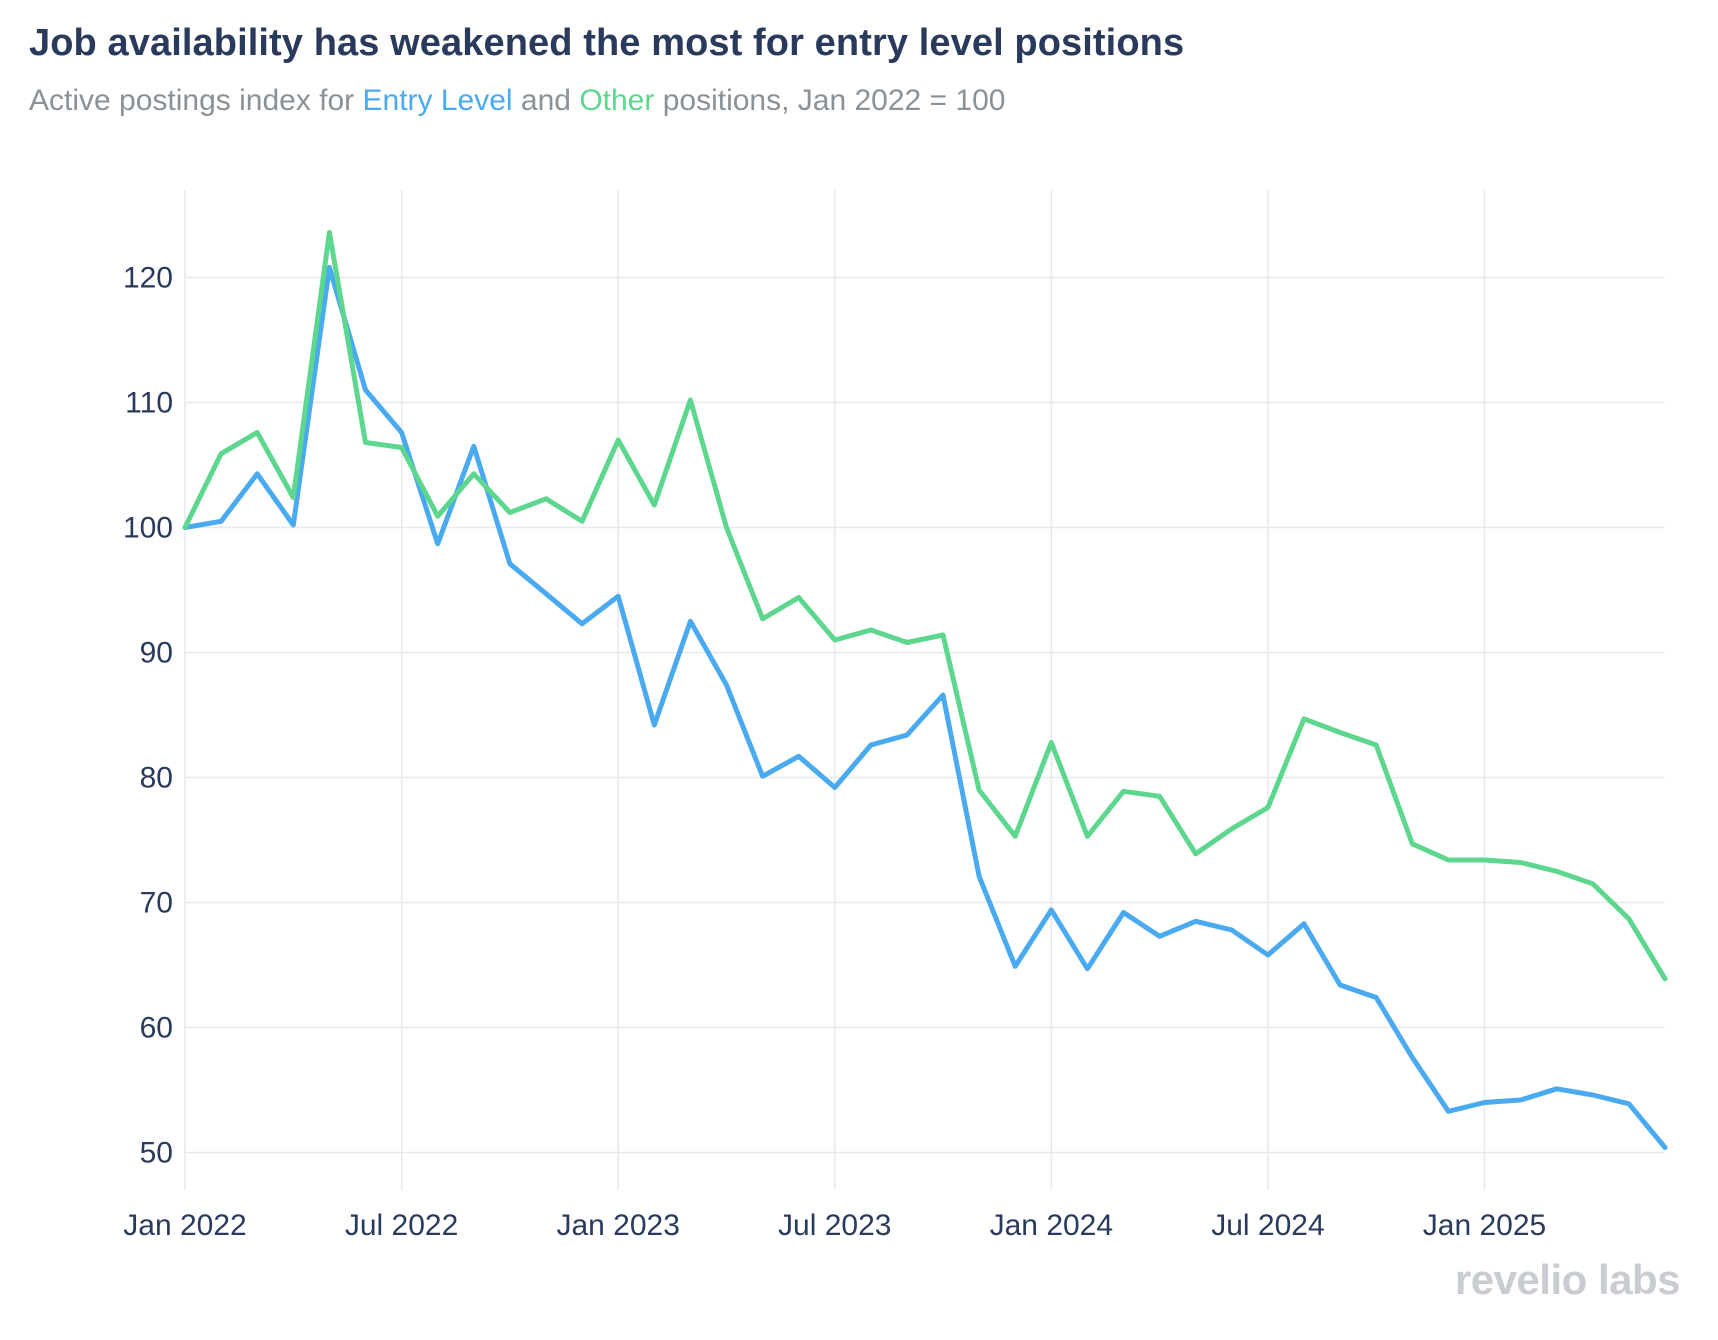  Describe the element at coordinates (184, 1225) in the screenshot. I see `x-tick-label: Jan 2022` at that location.